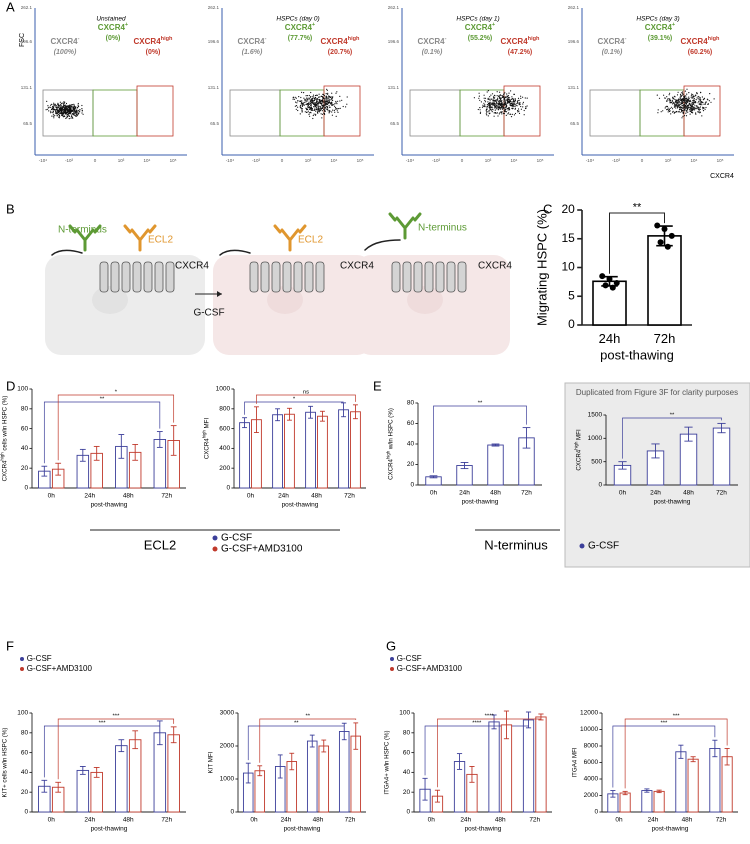 This screenshot has width=750, height=844. I want to click on legend-label: G-CSF, so click(39, 658).